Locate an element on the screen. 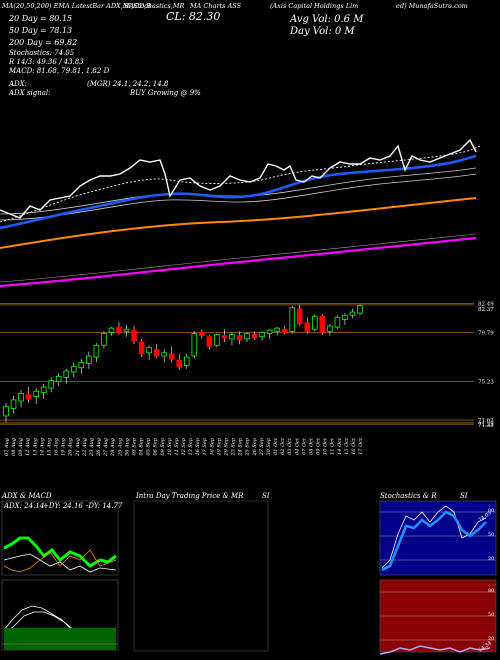 The width and height of the screenshot is (500, 660). date-tick-label: 11 Oct is located at coordinates (333, 446).